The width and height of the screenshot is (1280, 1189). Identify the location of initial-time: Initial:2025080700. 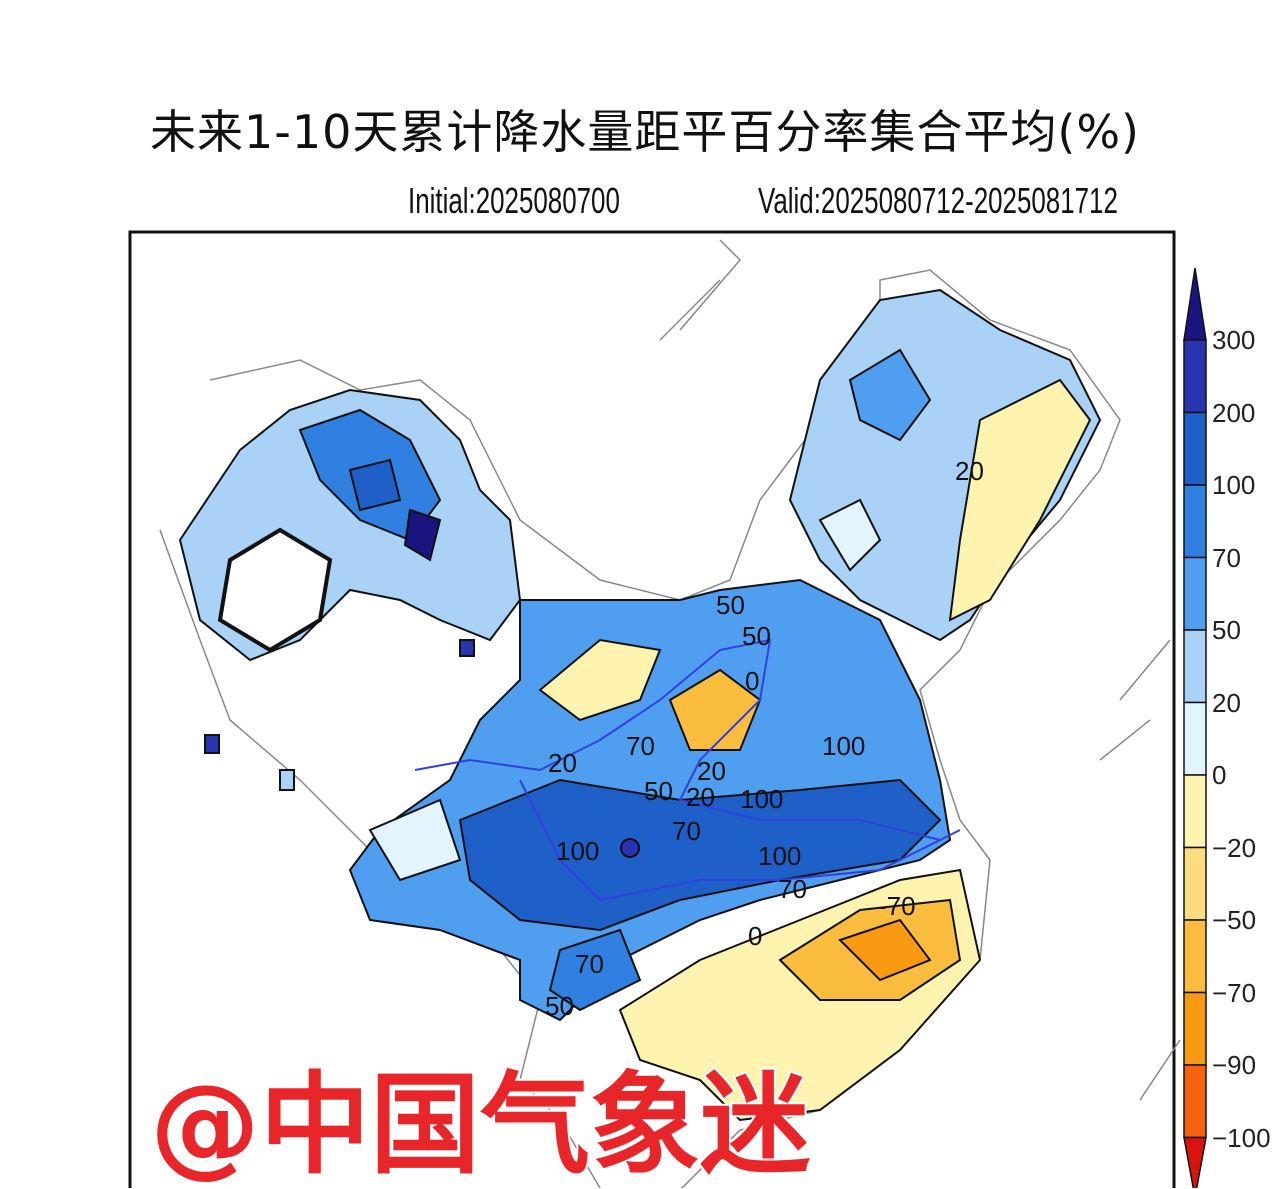
(514, 200).